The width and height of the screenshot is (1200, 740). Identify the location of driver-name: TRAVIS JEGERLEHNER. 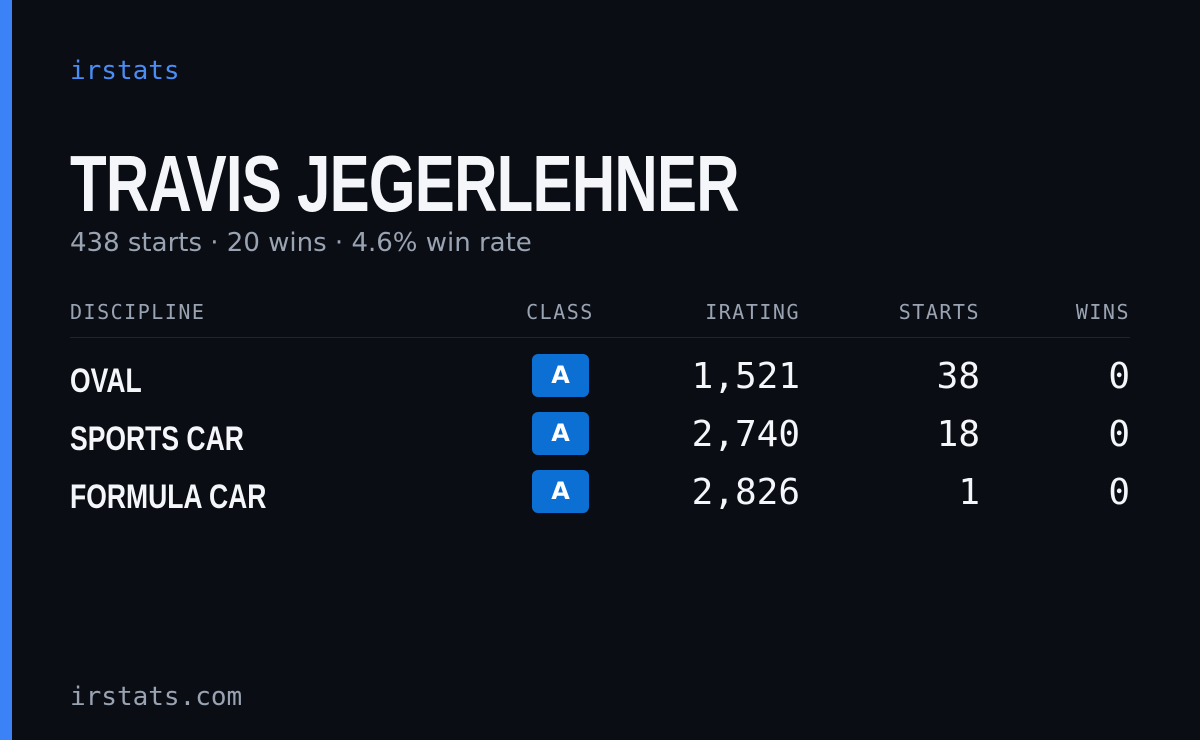
(405, 183).